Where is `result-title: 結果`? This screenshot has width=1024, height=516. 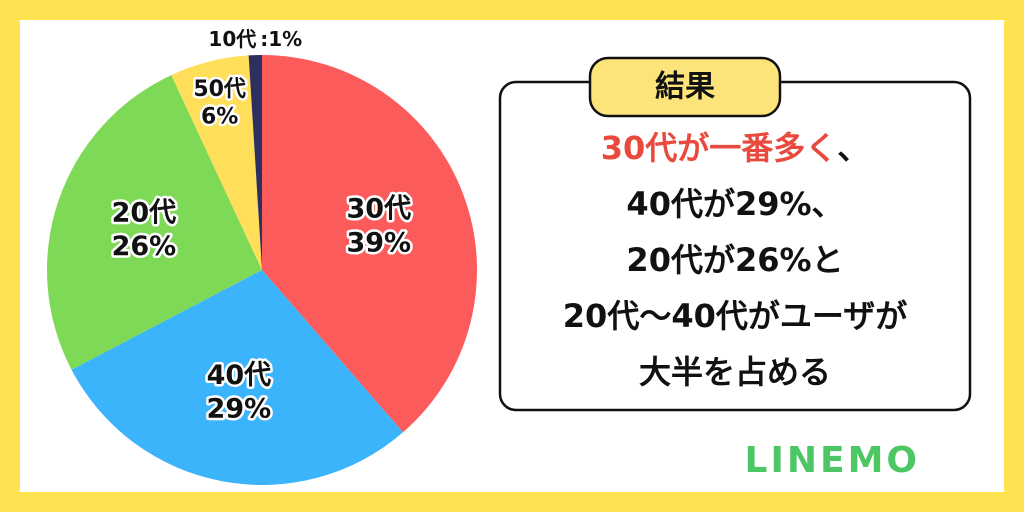
result-title: 結果 is located at coordinates (685, 87).